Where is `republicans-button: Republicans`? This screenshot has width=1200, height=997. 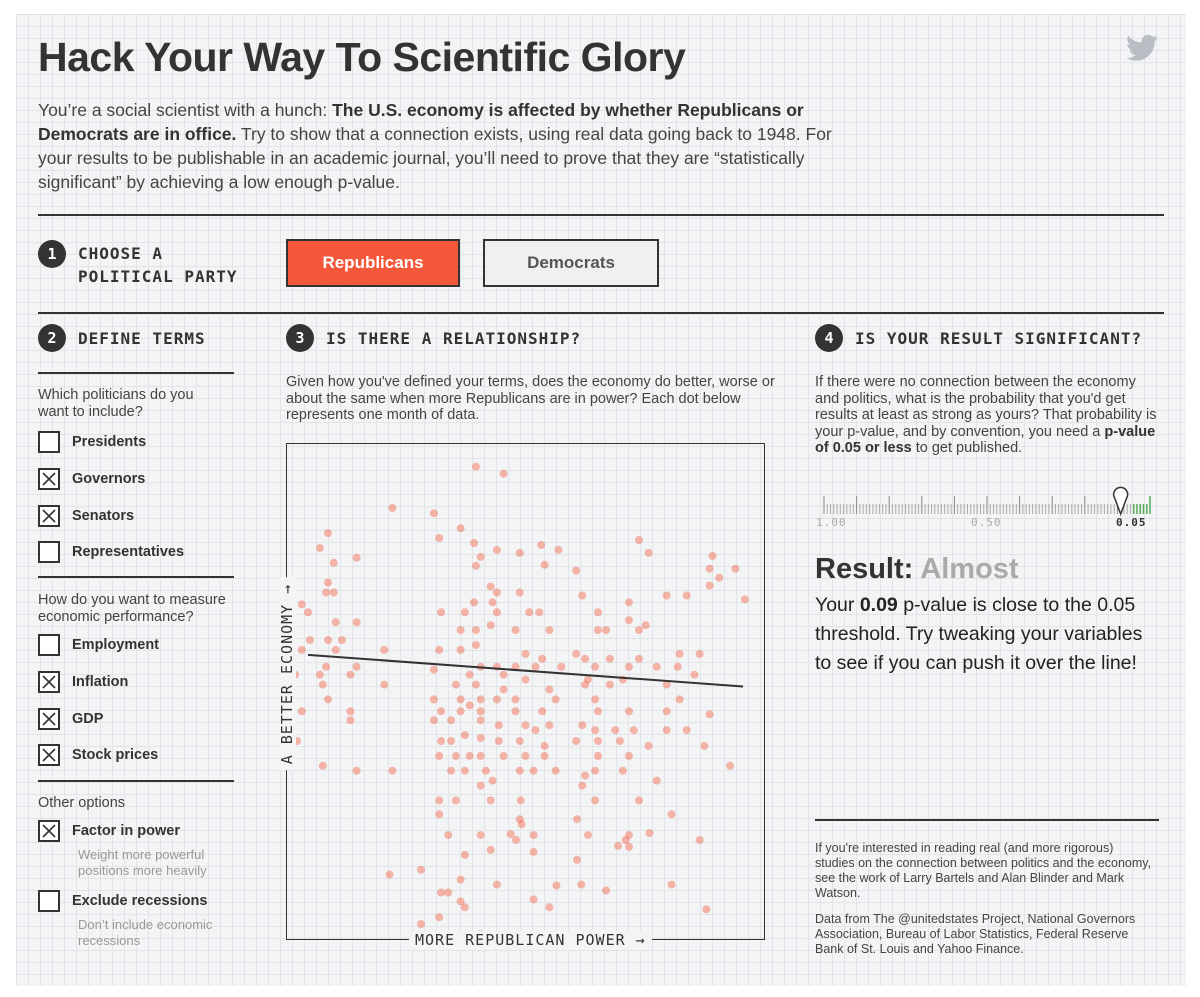
republicans-button: Republicans is located at coordinates (373, 263).